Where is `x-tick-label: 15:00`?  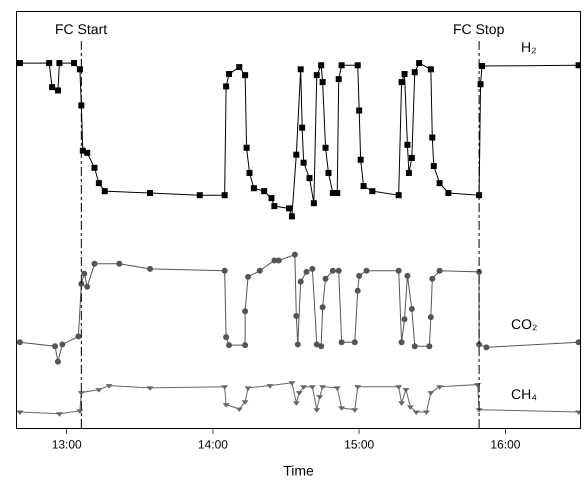 x-tick-label: 15:00 is located at coordinates (359, 444).